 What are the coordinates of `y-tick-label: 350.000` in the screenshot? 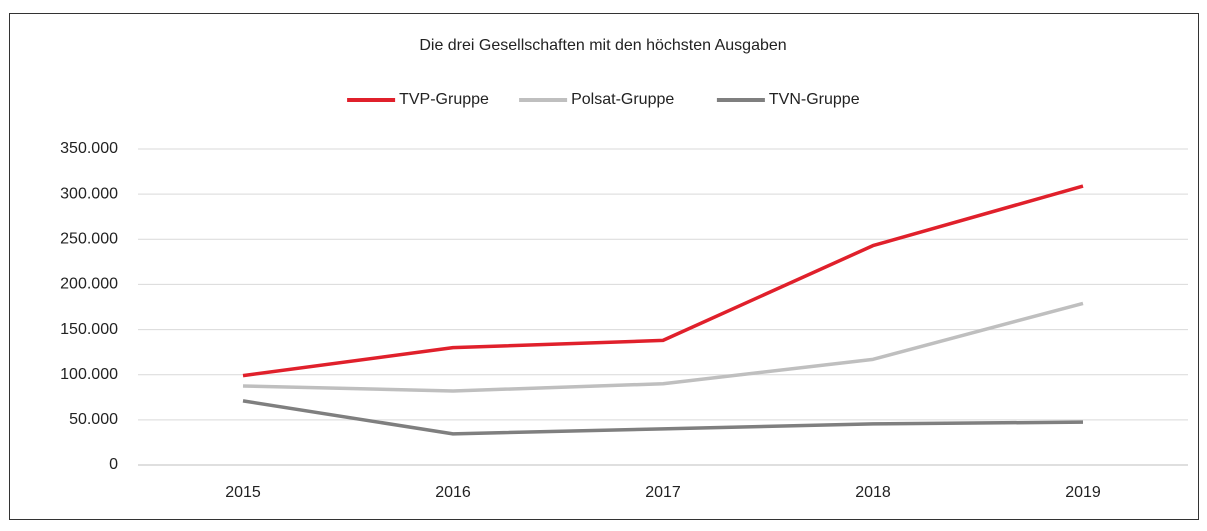 It's located at (89, 148).